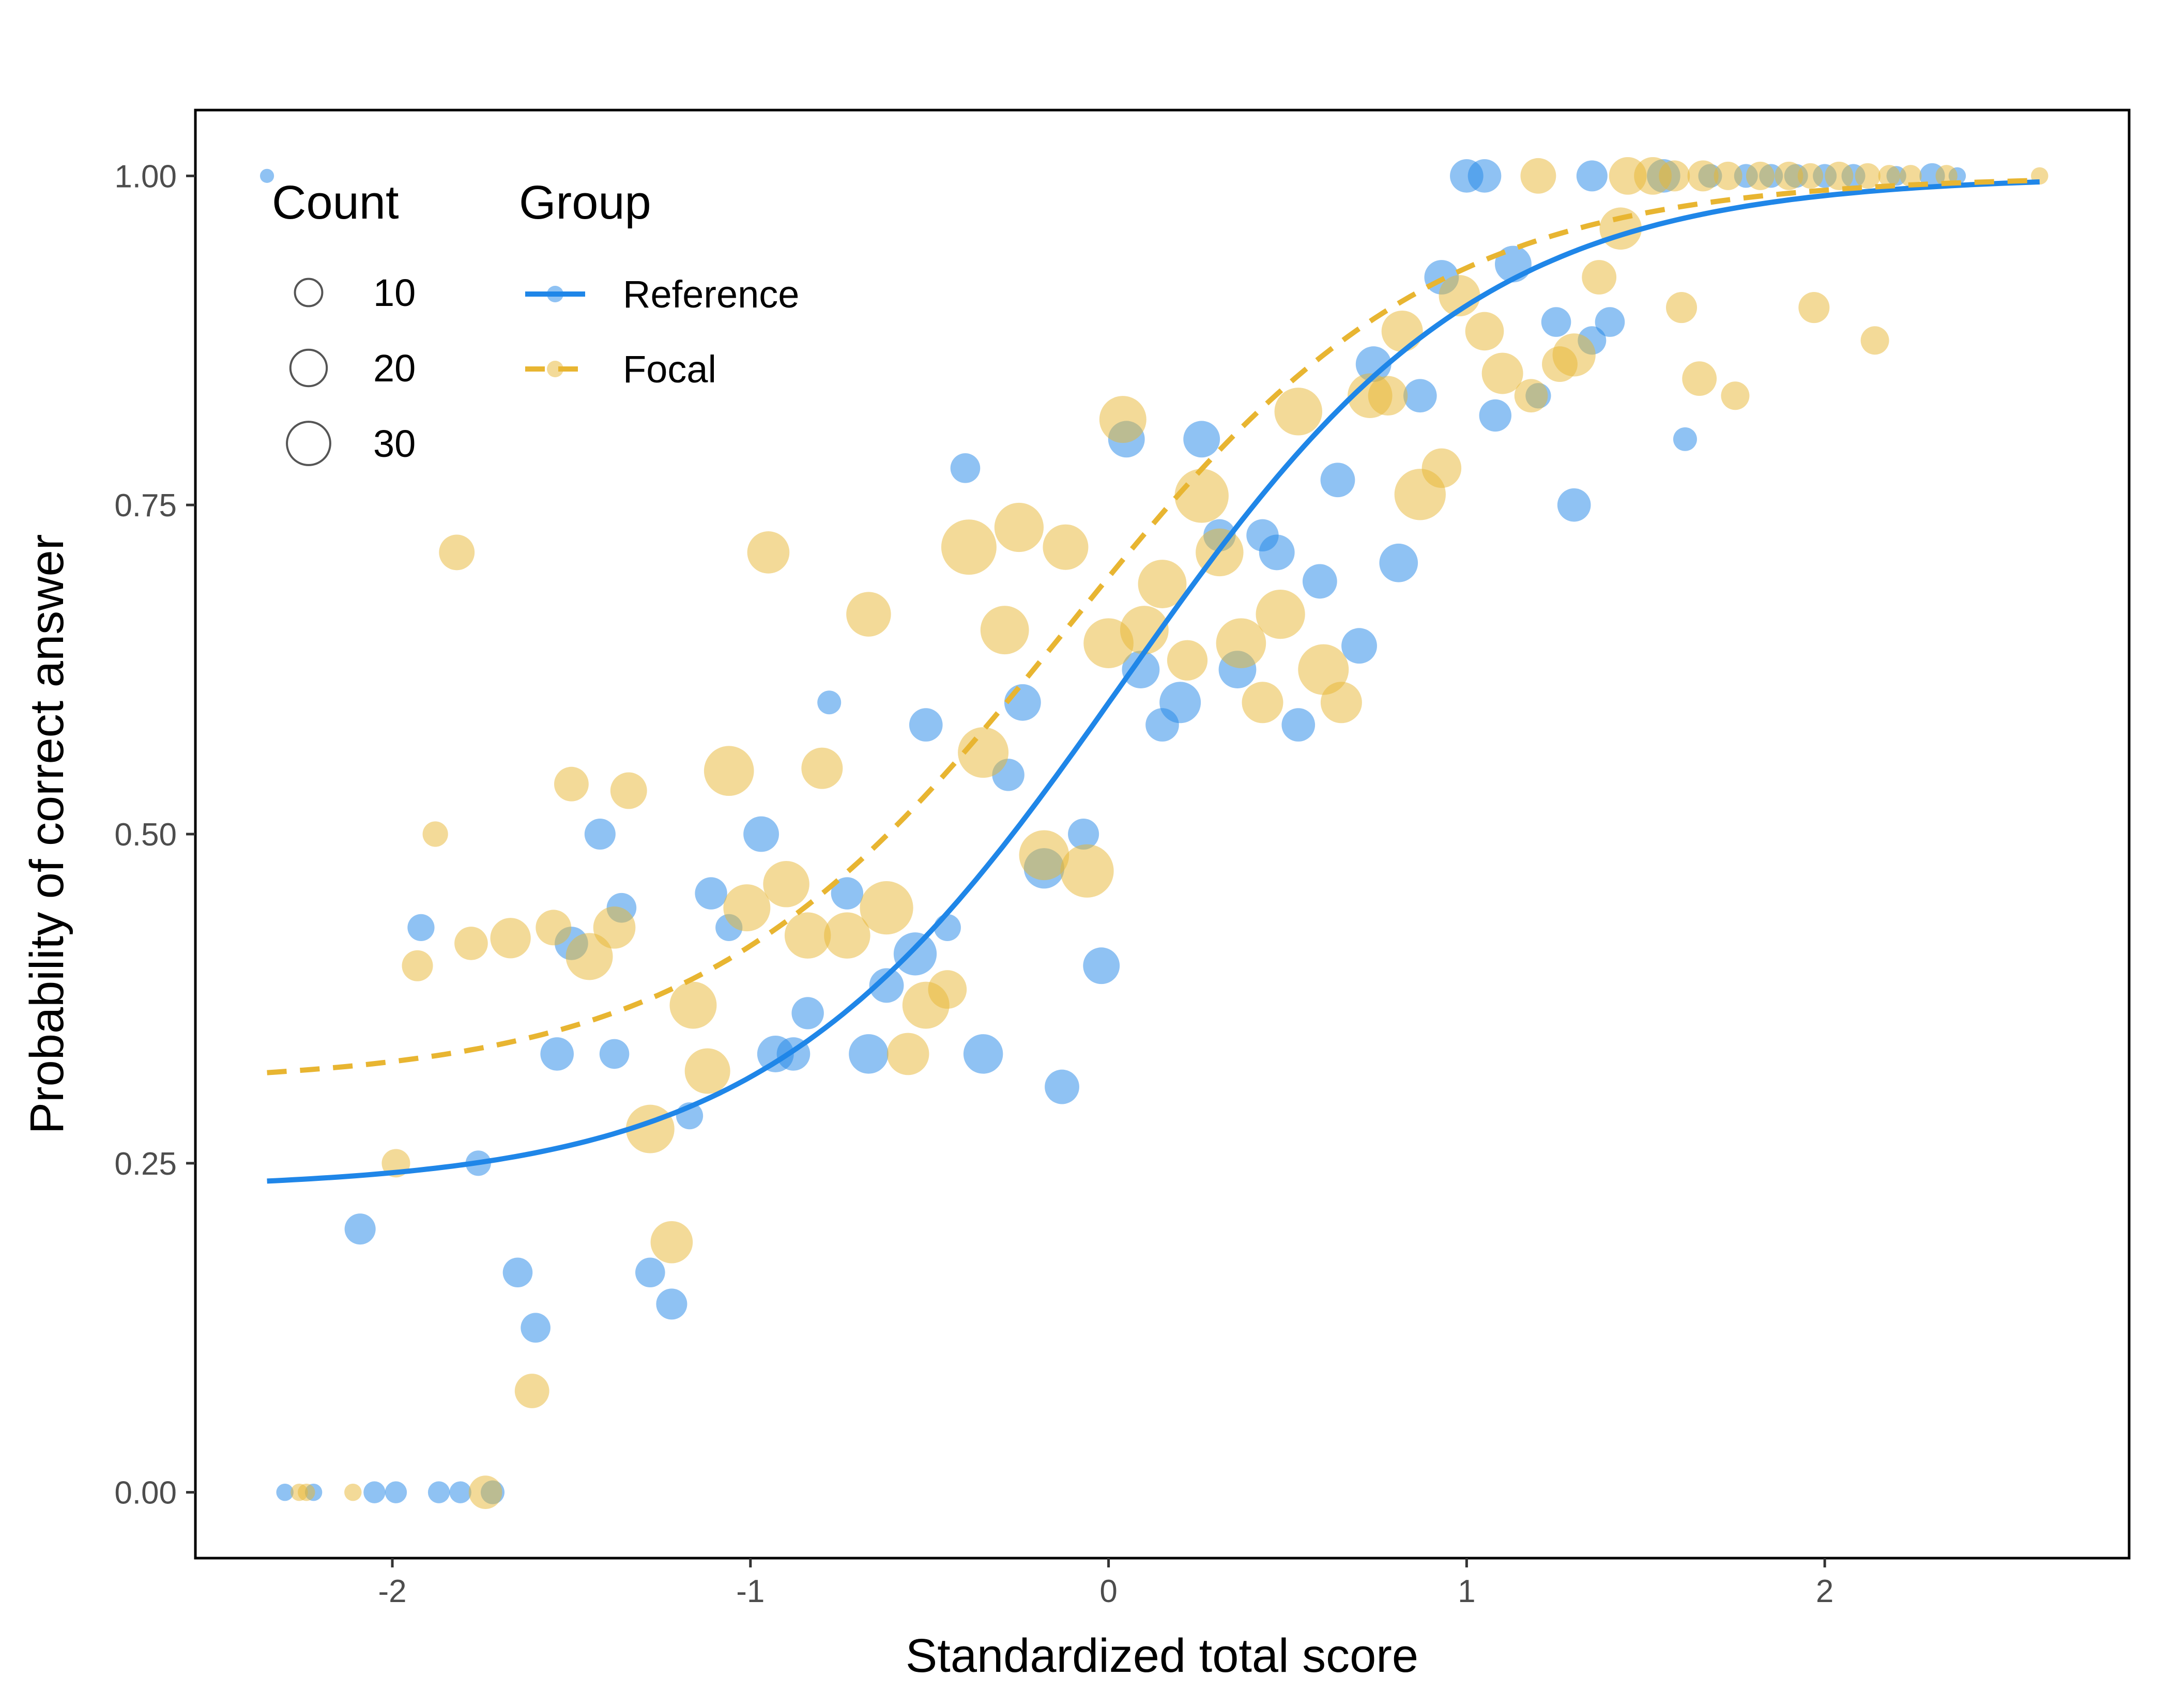  I want to click on legend-point-key, so click(555, 294).